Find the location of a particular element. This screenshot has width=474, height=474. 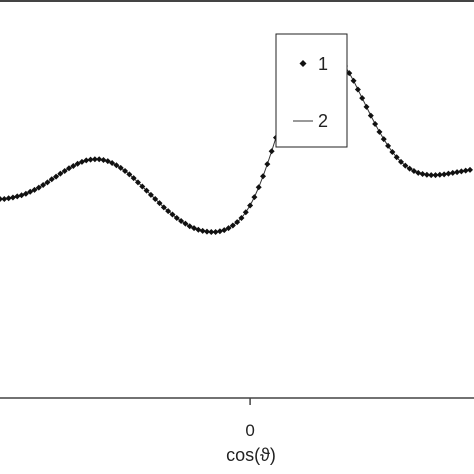

legend-box is located at coordinates (311, 90).